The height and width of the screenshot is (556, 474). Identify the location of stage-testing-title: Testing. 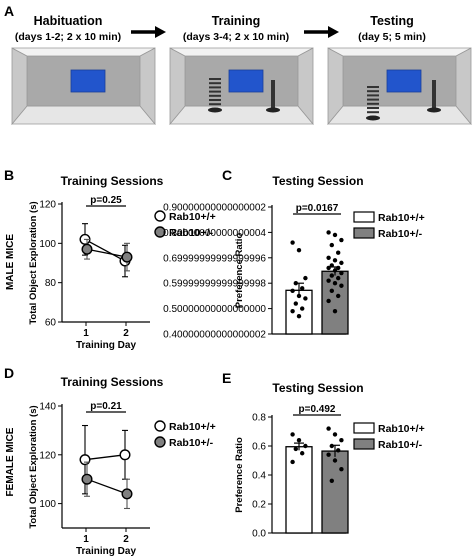
(392, 21).